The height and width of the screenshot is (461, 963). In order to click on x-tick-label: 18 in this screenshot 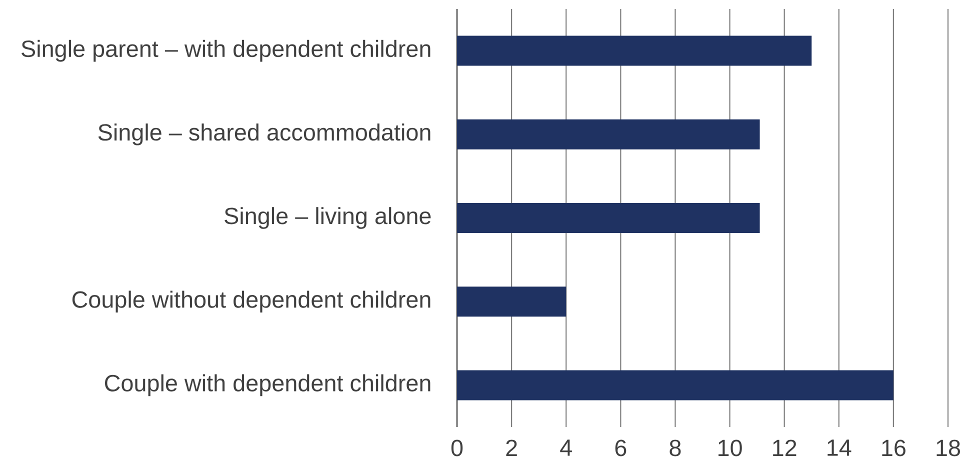, I will do `click(948, 448)`.